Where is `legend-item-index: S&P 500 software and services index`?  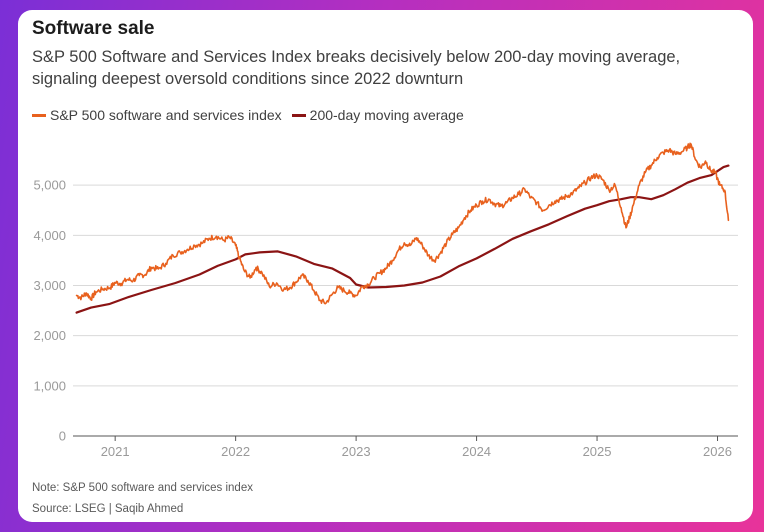
legend-item-index: S&P 500 software and services index is located at coordinates (157, 115).